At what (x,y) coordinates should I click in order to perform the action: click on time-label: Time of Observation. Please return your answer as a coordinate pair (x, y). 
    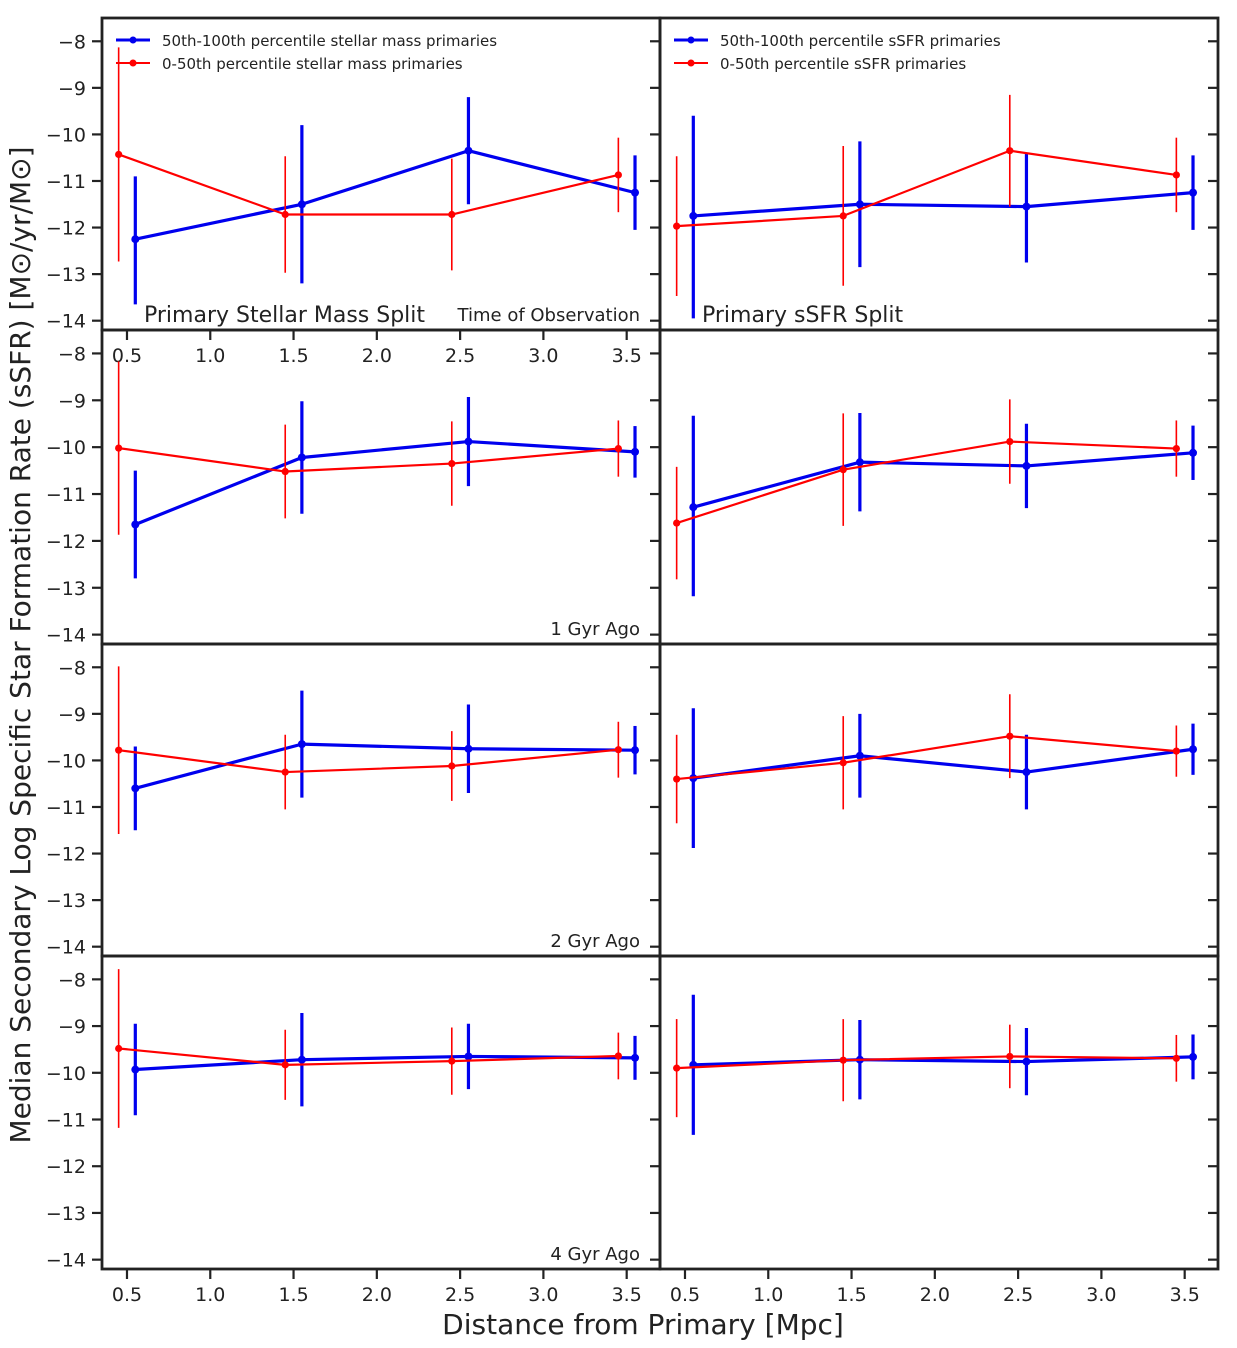
    Looking at the image, I should click on (548, 315).